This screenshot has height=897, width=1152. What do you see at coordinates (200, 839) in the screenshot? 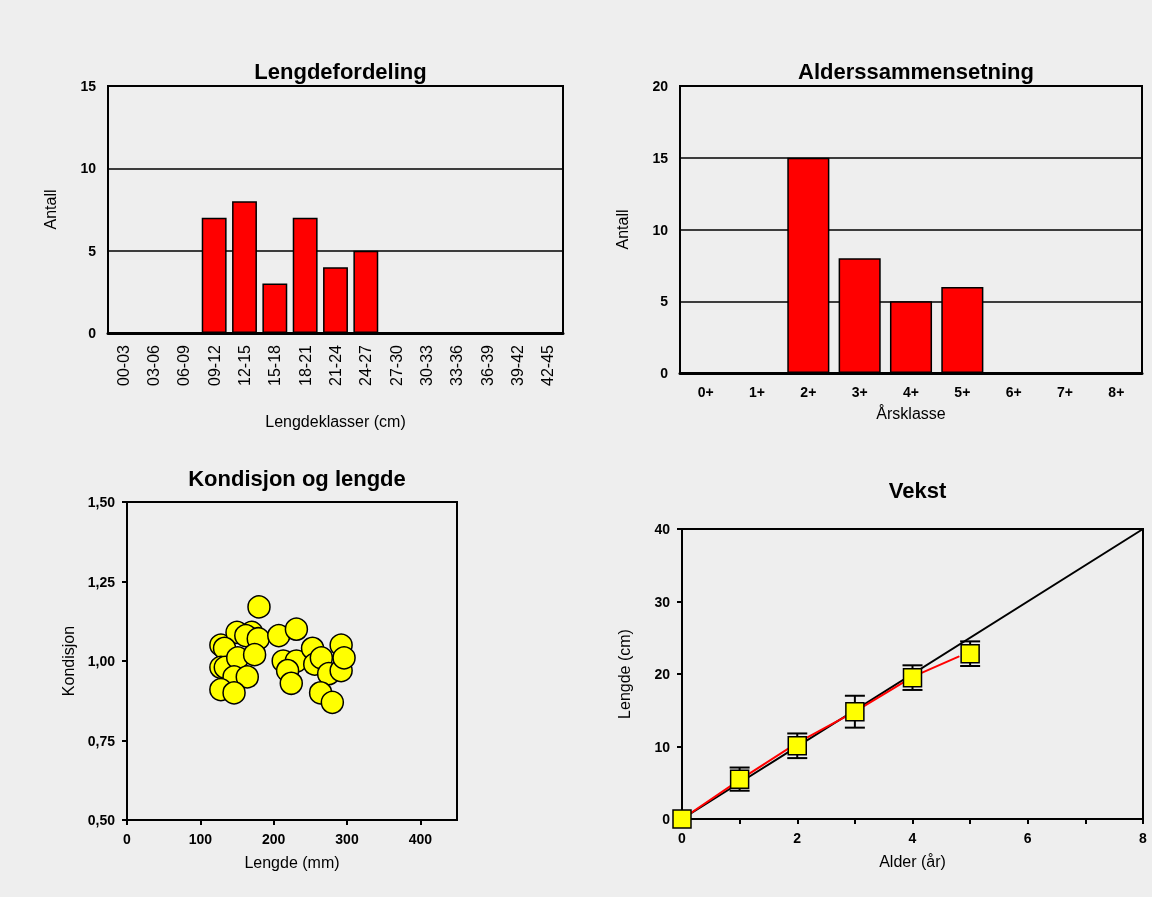
I see `x-tick-label: 100` at bounding box center [200, 839].